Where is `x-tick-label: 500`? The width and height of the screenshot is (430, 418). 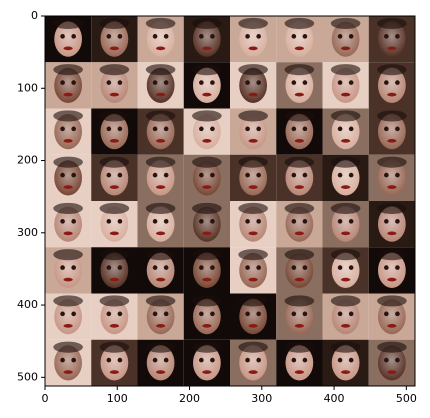 x-tick-label: 500 is located at coordinates (406, 398).